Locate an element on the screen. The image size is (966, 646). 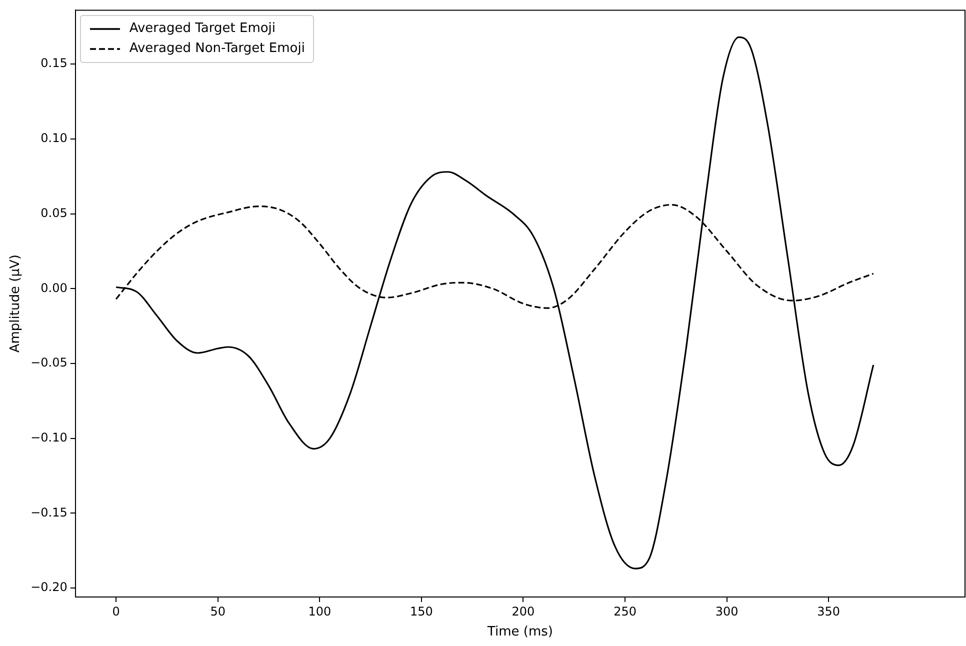
y-tick-label: 0.05 is located at coordinates (54, 213).